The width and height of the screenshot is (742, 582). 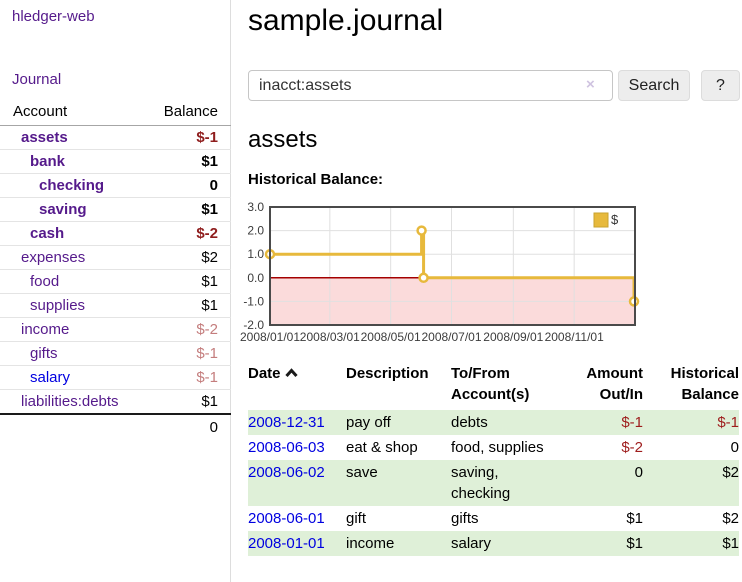 What do you see at coordinates (115, 378) in the screenshot?
I see `account-row: salary $-1` at bounding box center [115, 378].